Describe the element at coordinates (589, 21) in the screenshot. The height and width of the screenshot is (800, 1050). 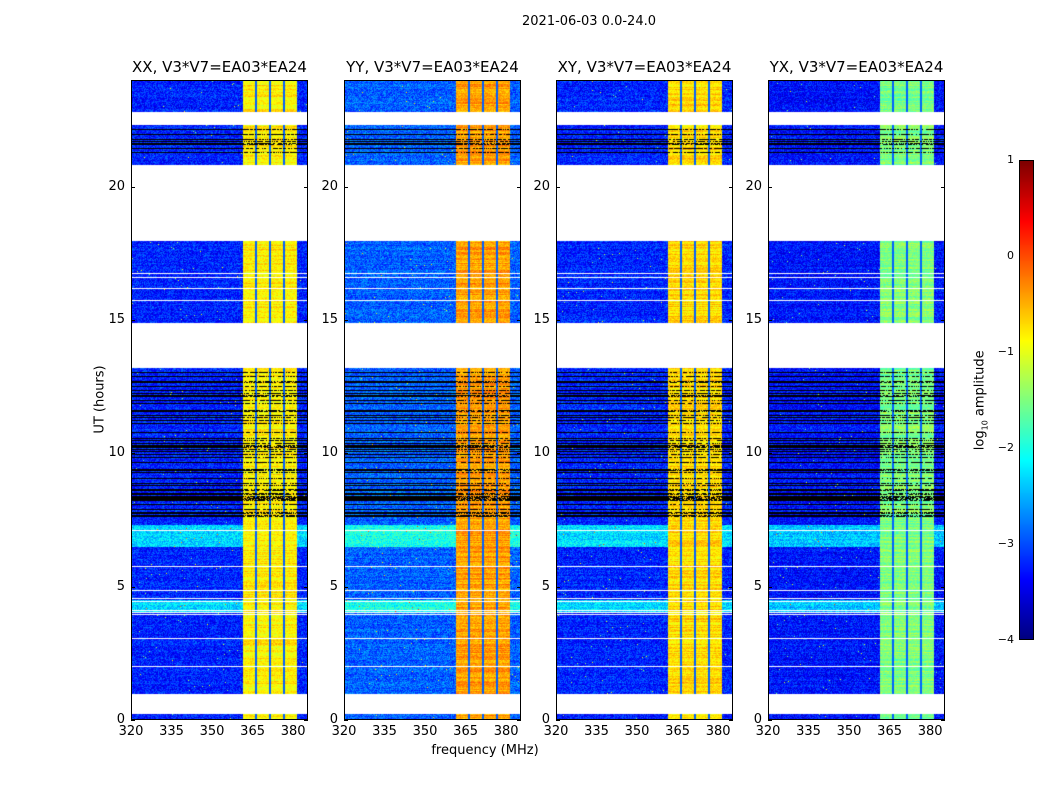
I see `figure-title: 2021-06-03 0.0-24.0` at that location.